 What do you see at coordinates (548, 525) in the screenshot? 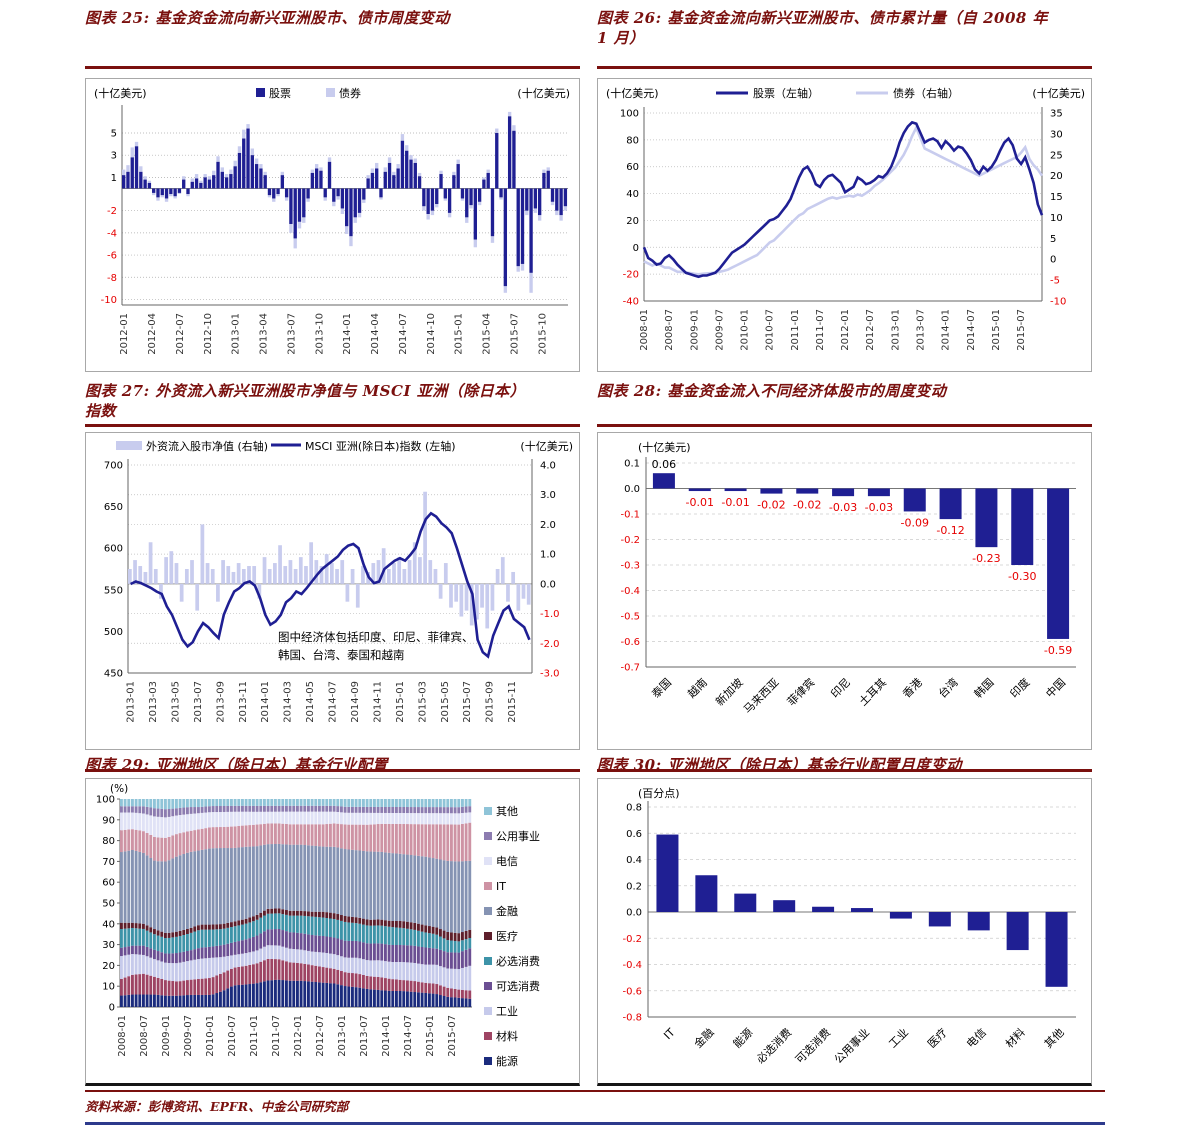
I see `svg-text: 2.0` at bounding box center [548, 525].